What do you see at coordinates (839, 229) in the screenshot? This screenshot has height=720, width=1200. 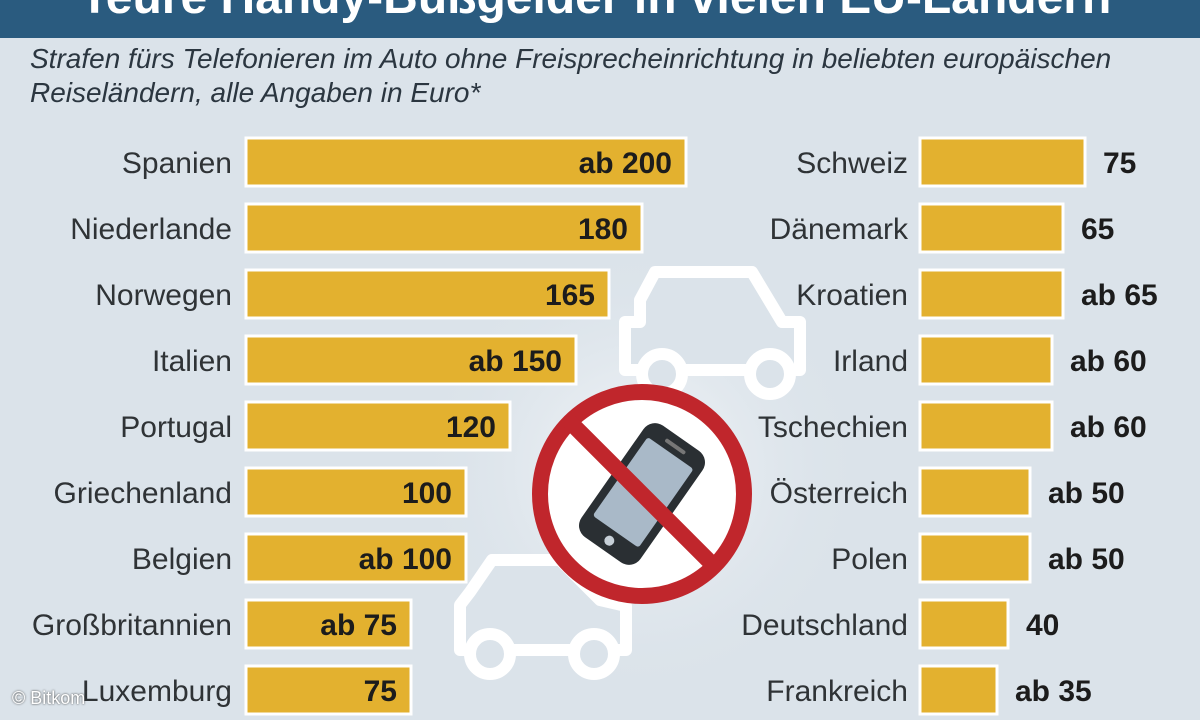 I see `category-label: Dänemark` at bounding box center [839, 229].